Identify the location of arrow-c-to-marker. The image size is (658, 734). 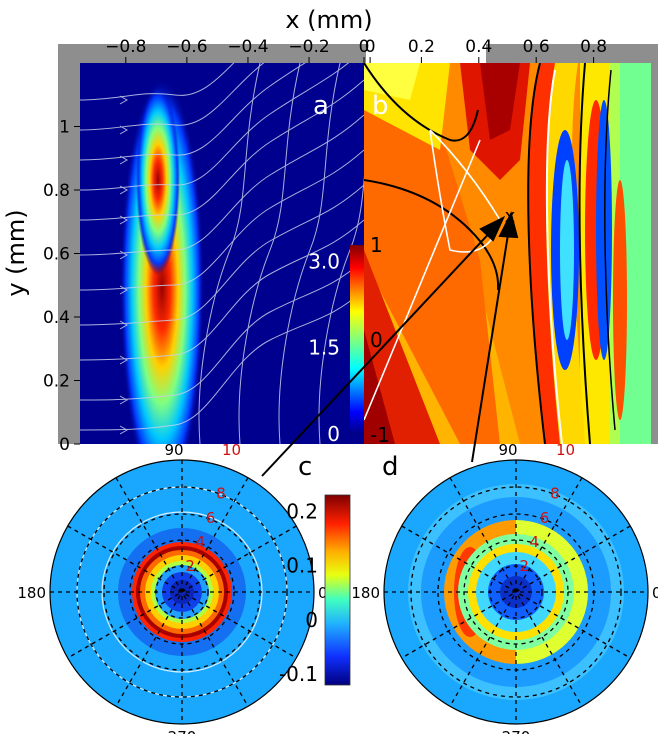
(379, 351).